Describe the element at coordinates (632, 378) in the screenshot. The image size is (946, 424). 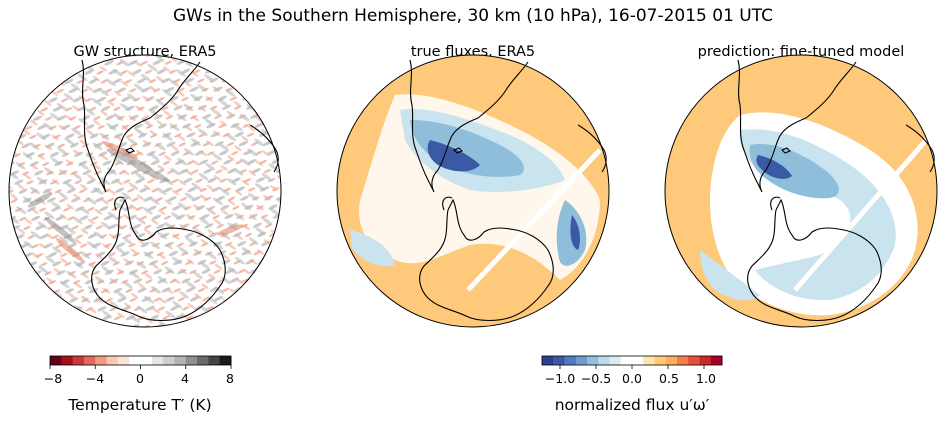
I see `colorbar-flux-tick: 0.0` at that location.